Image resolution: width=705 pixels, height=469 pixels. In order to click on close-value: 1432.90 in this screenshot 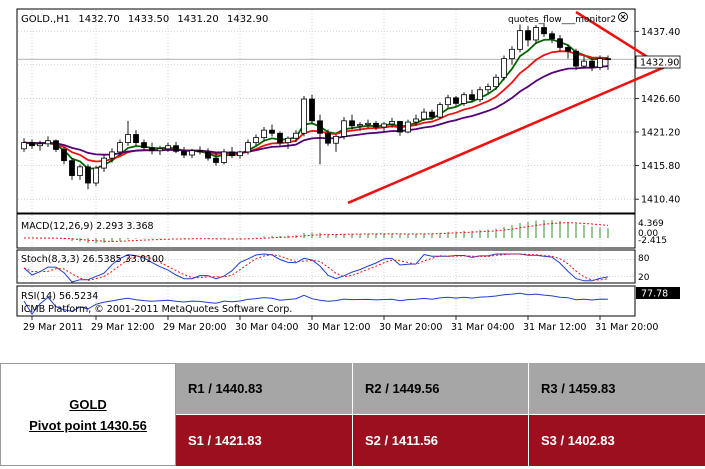, I will do `click(247, 19)`.